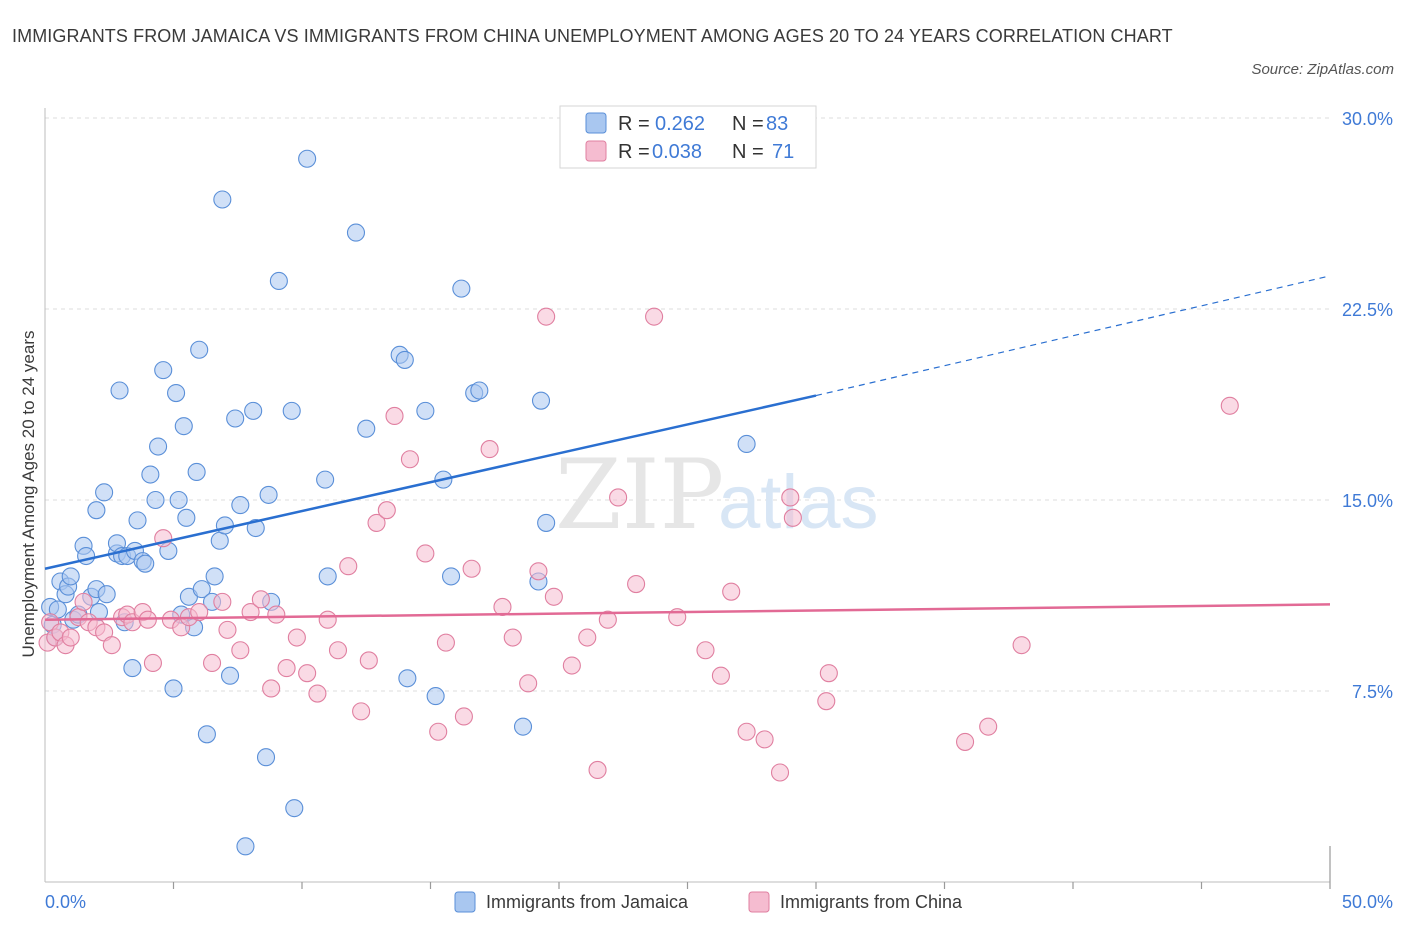 The width and height of the screenshot is (1406, 930). Describe the element at coordinates (1367, 119) in the screenshot. I see `y-tick-label: 30.0%` at that location.